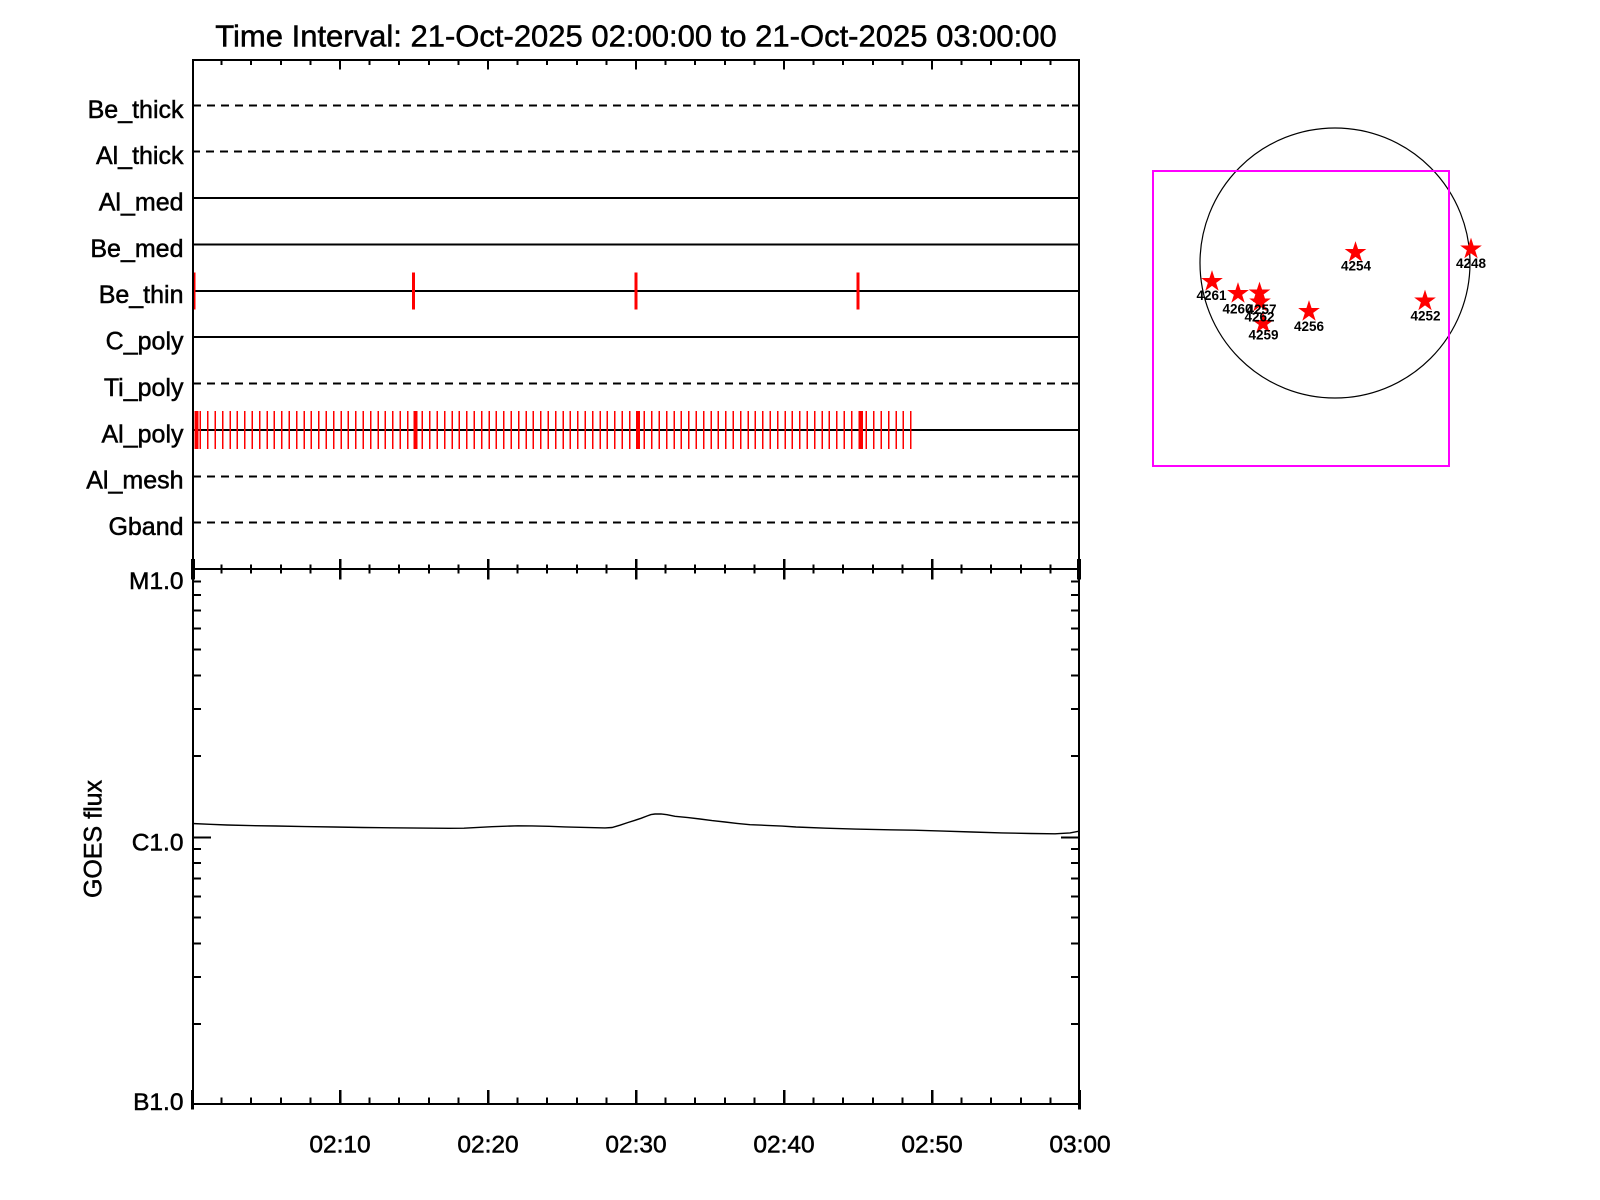  What do you see at coordinates (1425, 316) in the screenshot?
I see `svg-text: 4252` at bounding box center [1425, 316].